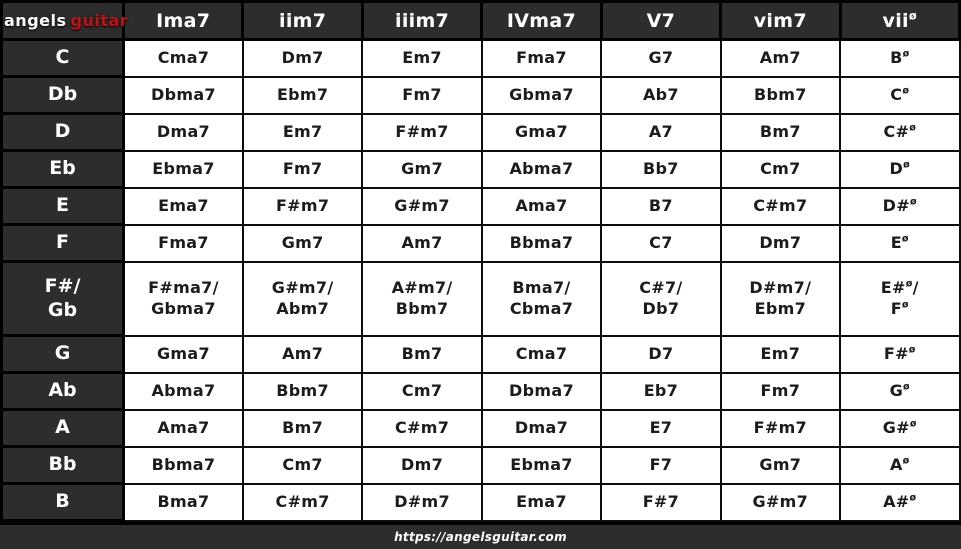 This screenshot has height=549, width=961. What do you see at coordinates (900, 95) in the screenshot?
I see `chord-cell: Cø` at bounding box center [900, 95].